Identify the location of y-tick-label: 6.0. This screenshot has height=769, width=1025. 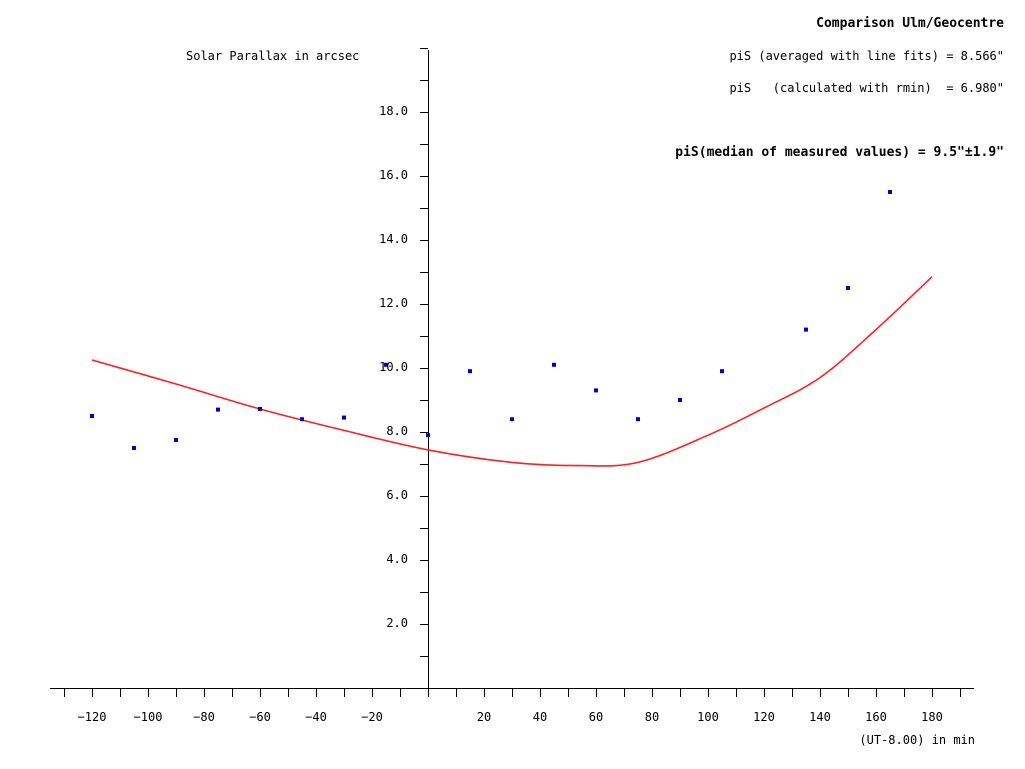
(397, 495).